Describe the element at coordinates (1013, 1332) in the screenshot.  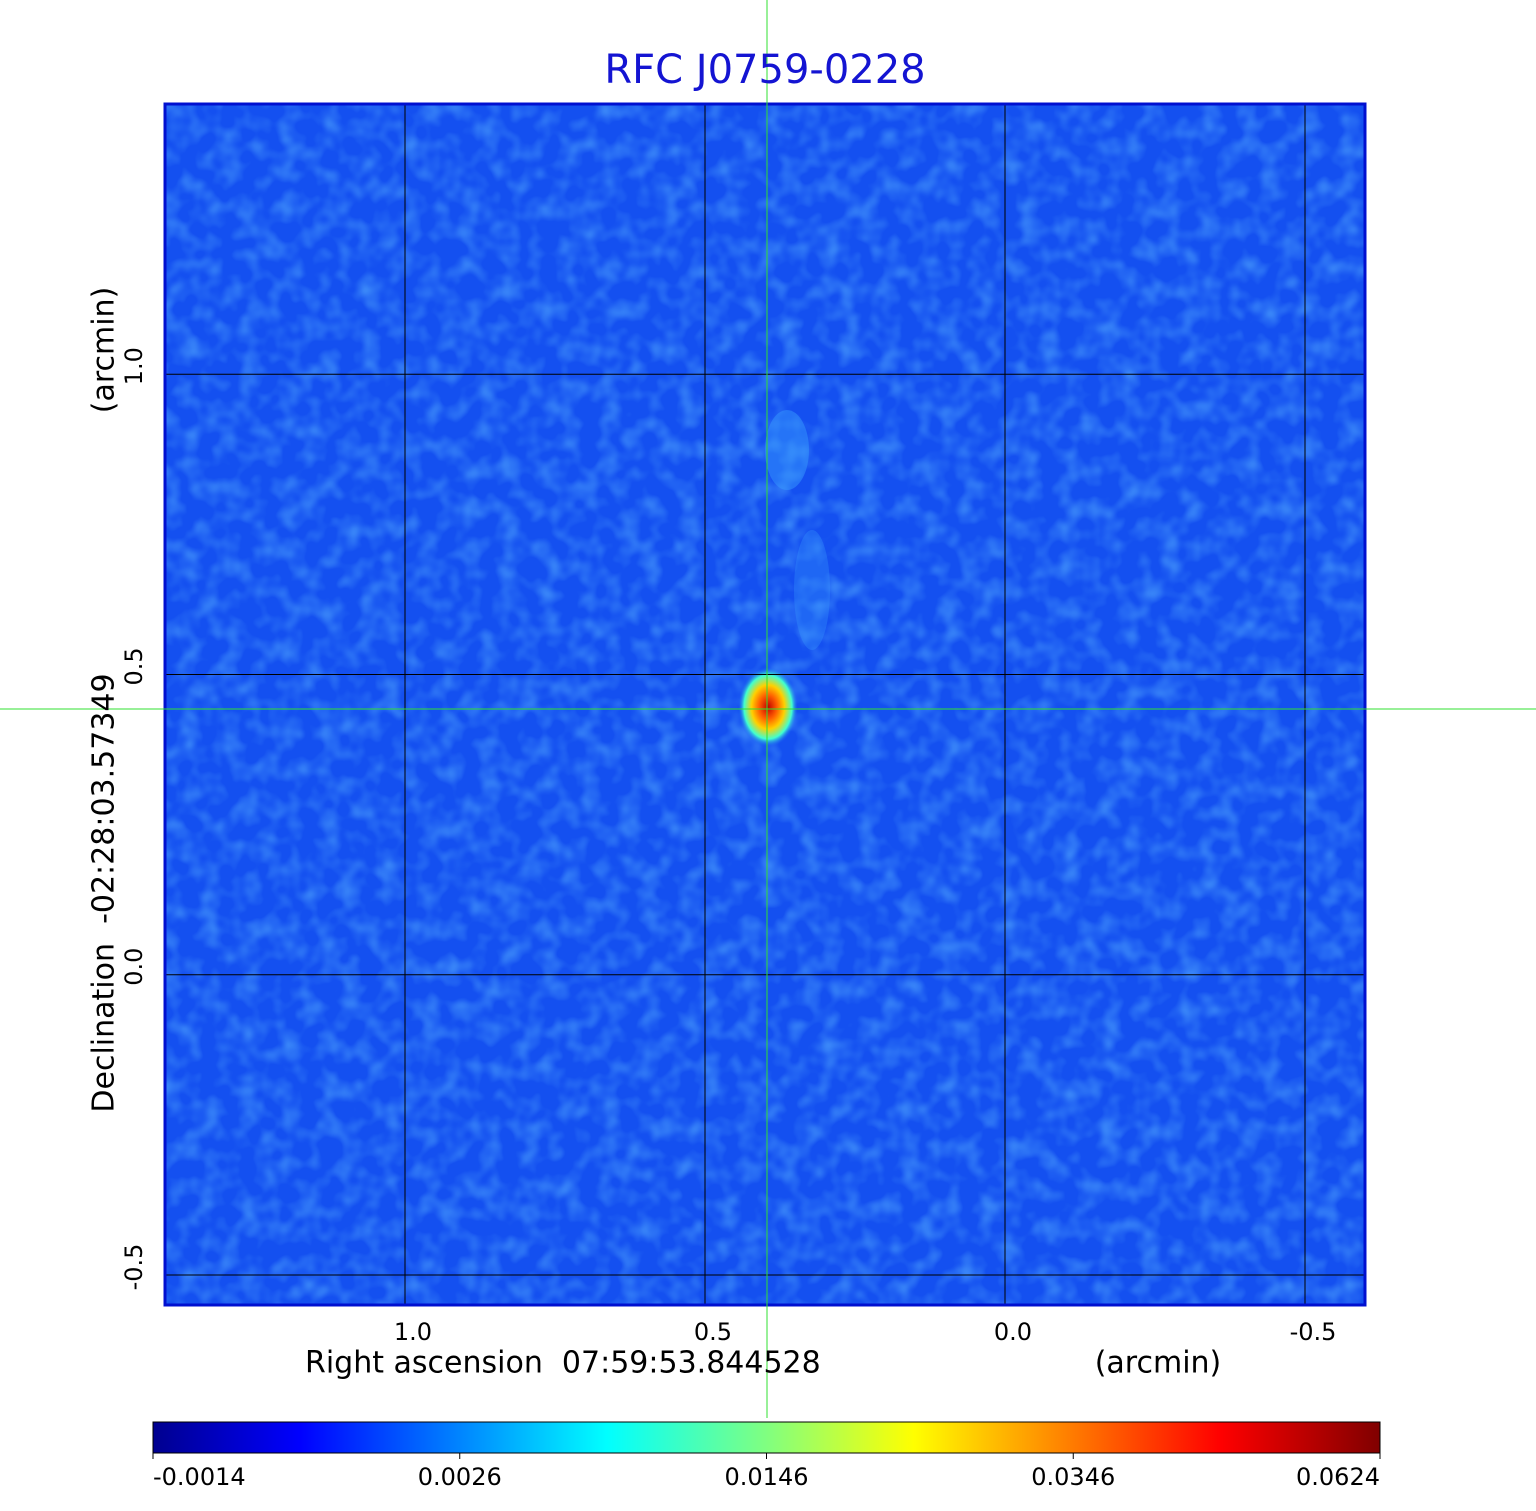
I see `x-tick-label: 0.0` at that location.